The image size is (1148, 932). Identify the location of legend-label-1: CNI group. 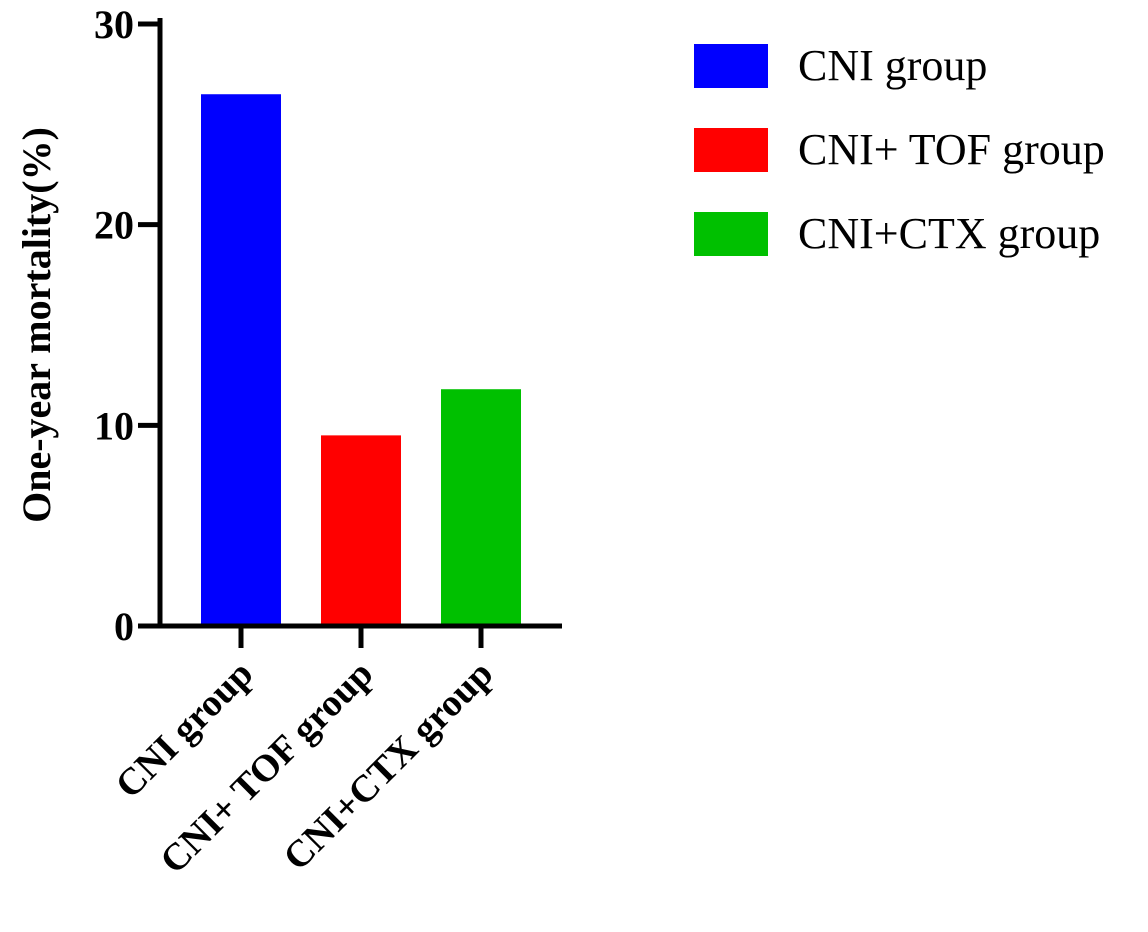
(892, 65).